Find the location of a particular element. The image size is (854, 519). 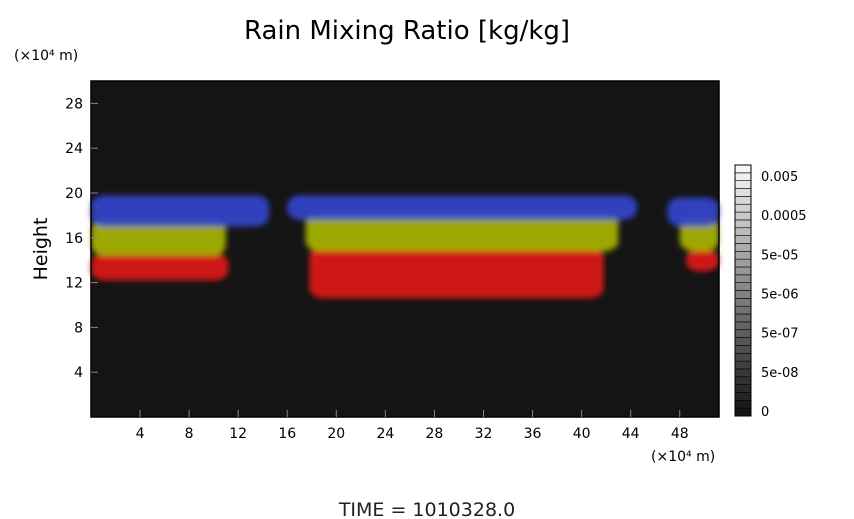

y-axis-label: Height is located at coordinates (41, 249).